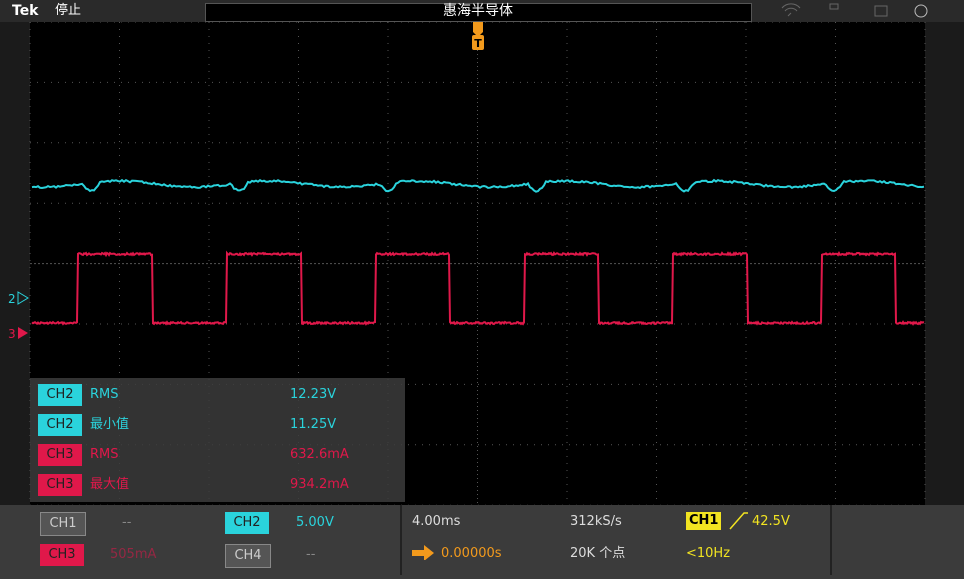 The height and width of the screenshot is (579, 964). What do you see at coordinates (319, 455) in the screenshot?
I see `measure-value: 632.6mA` at bounding box center [319, 455].